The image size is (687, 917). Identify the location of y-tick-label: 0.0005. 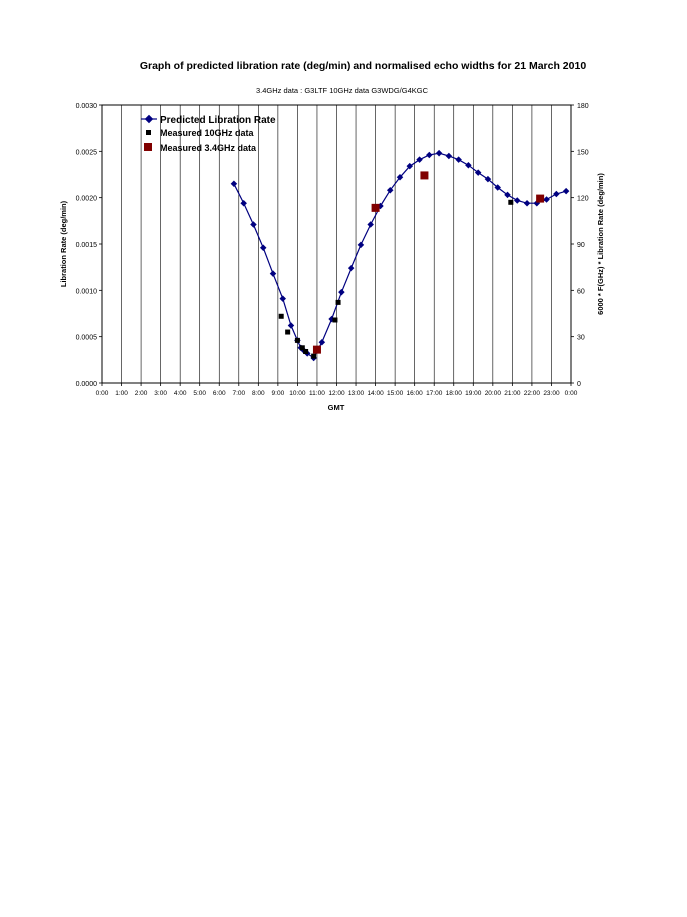
(87, 338).